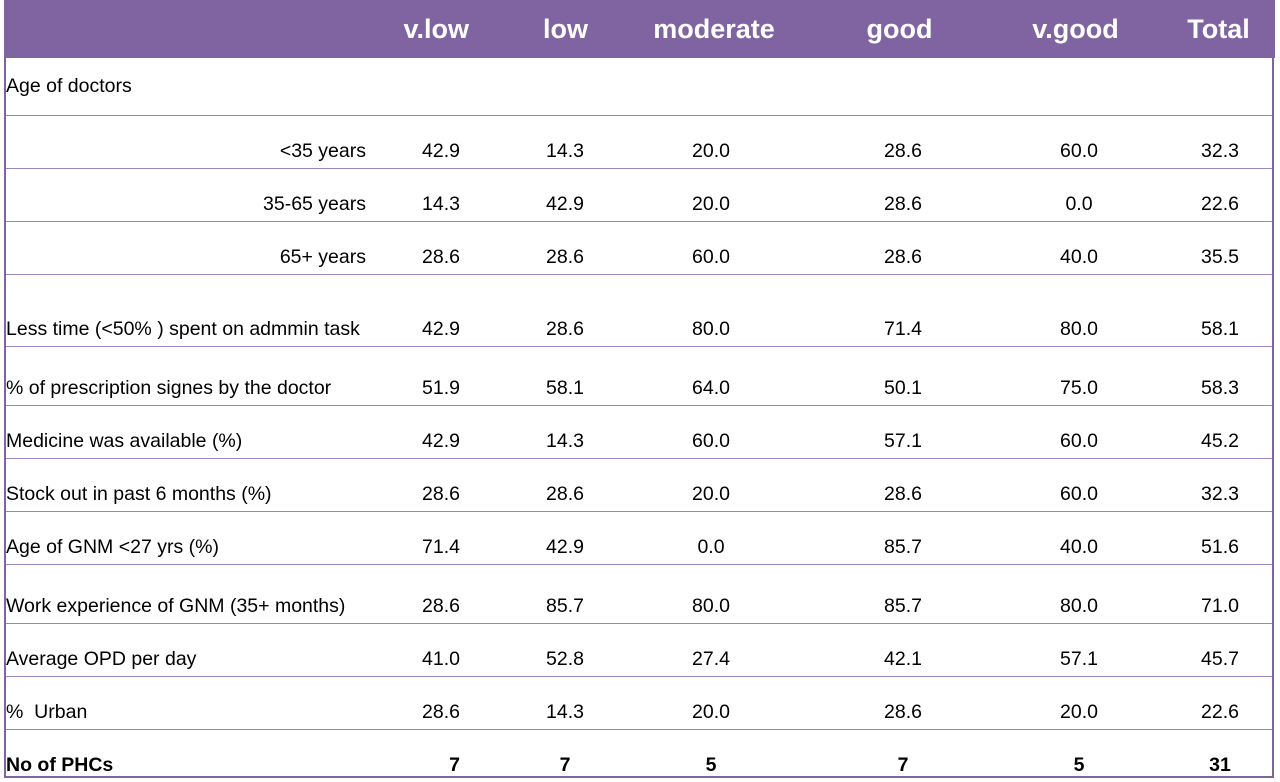  What do you see at coordinates (187, 29) in the screenshot?
I see `header-label` at bounding box center [187, 29].